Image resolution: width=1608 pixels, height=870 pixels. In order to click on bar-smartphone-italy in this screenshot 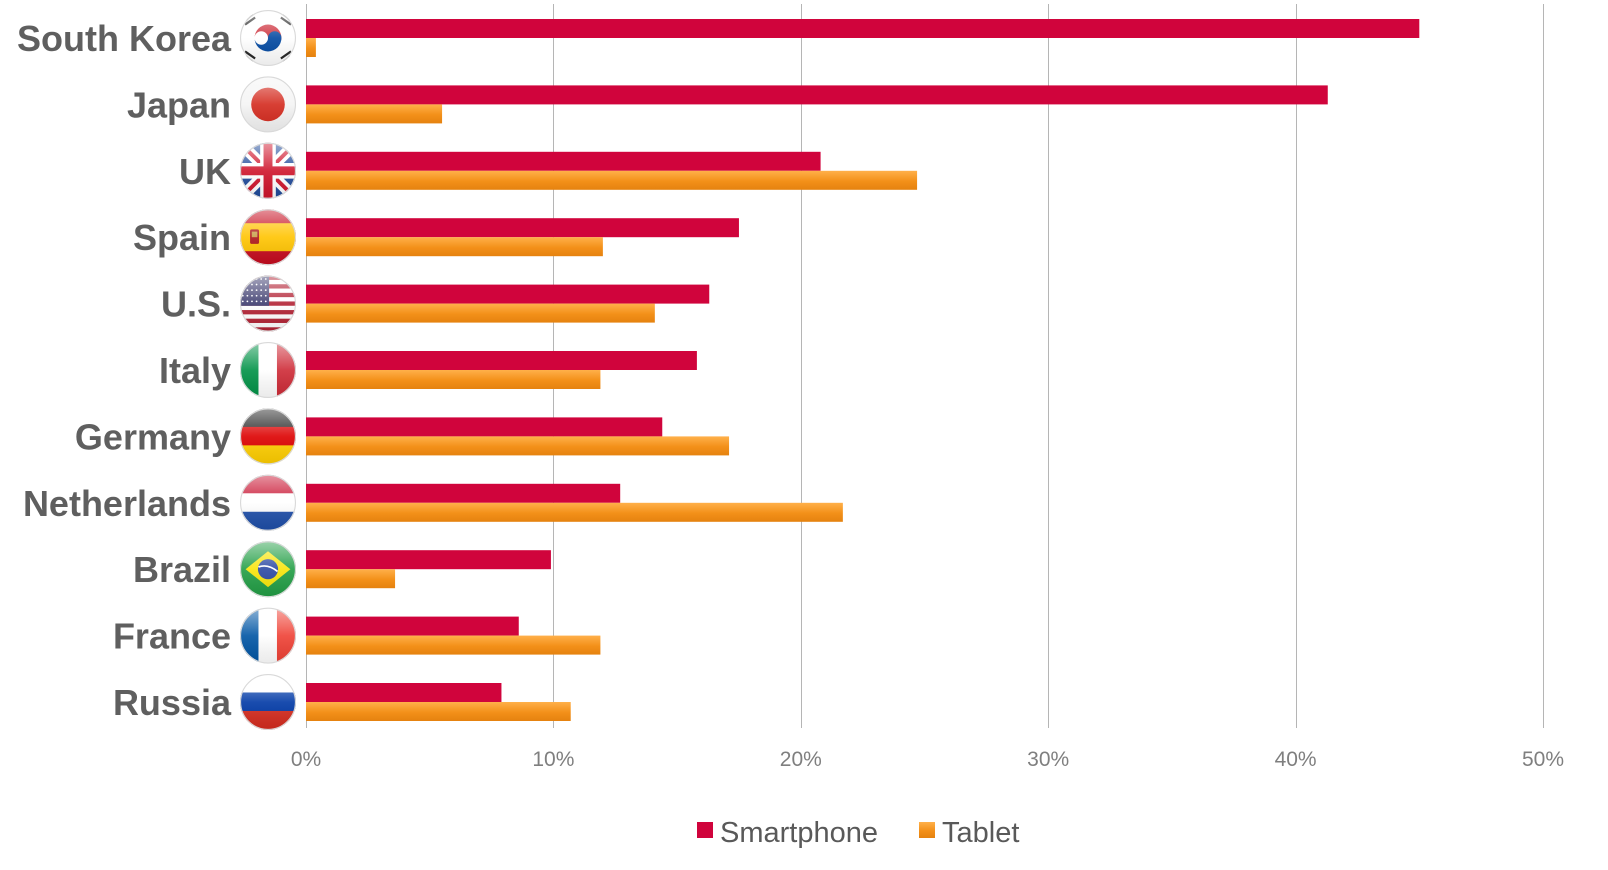, I will do `click(501, 360)`.